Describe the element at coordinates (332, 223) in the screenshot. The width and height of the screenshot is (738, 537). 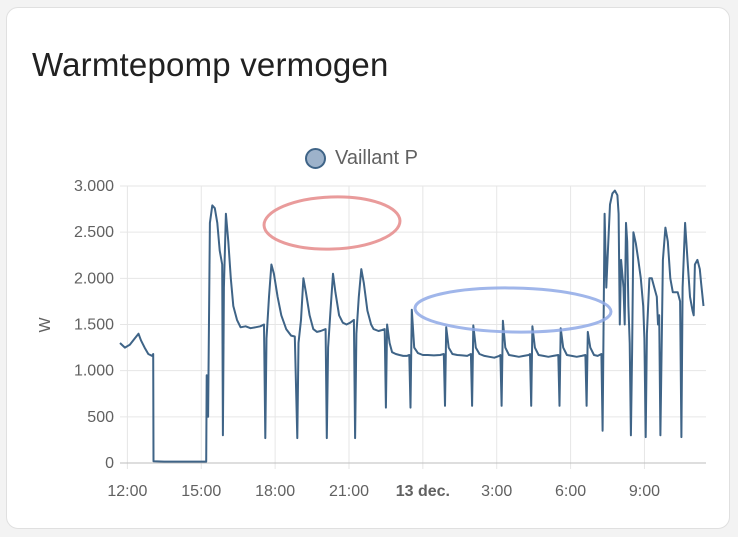
I see `red-annotation-ellipse` at that location.